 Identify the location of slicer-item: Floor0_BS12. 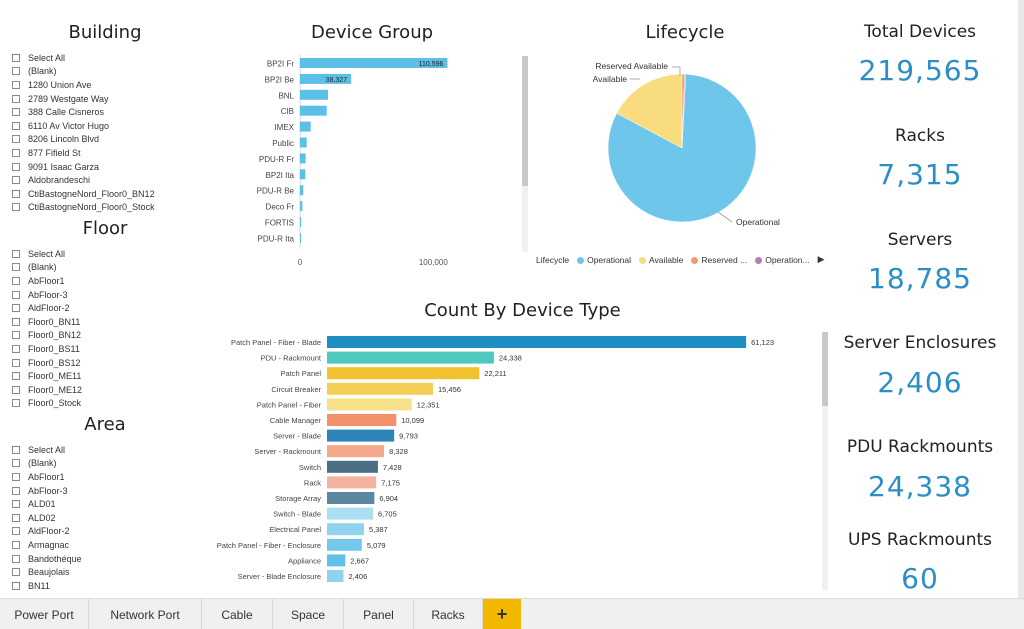
(47, 363).